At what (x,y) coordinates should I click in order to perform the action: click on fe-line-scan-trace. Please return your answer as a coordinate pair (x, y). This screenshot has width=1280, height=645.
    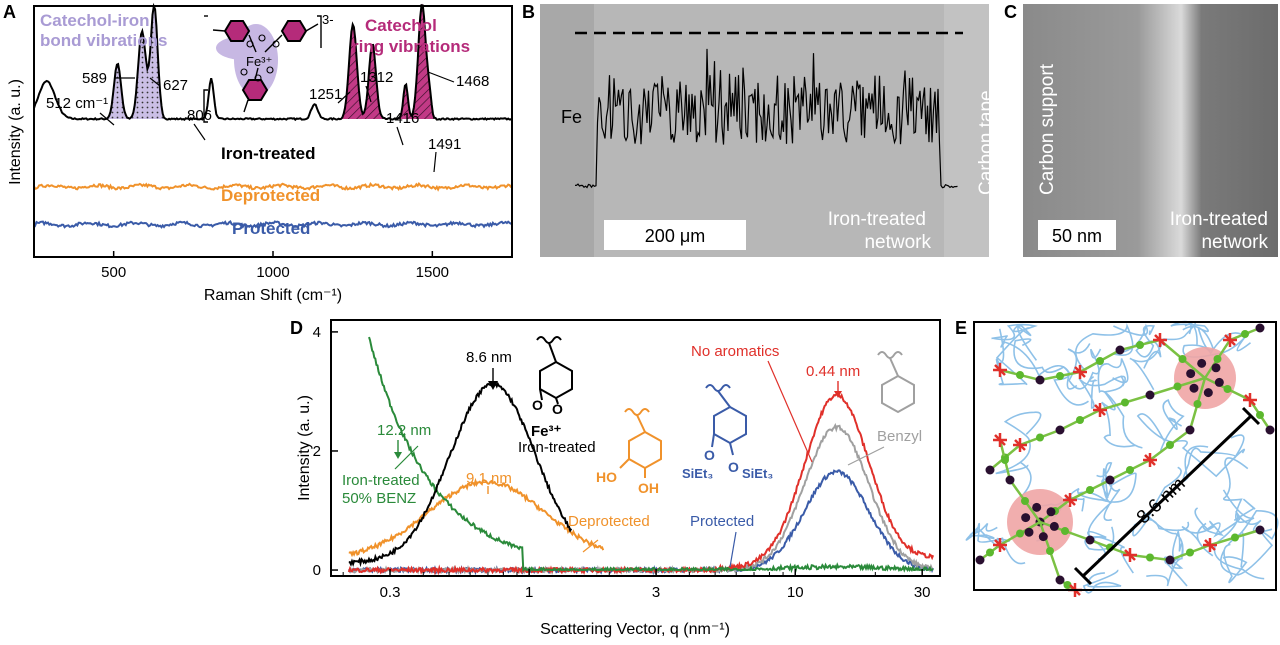
    Looking at the image, I should click on (766, 118).